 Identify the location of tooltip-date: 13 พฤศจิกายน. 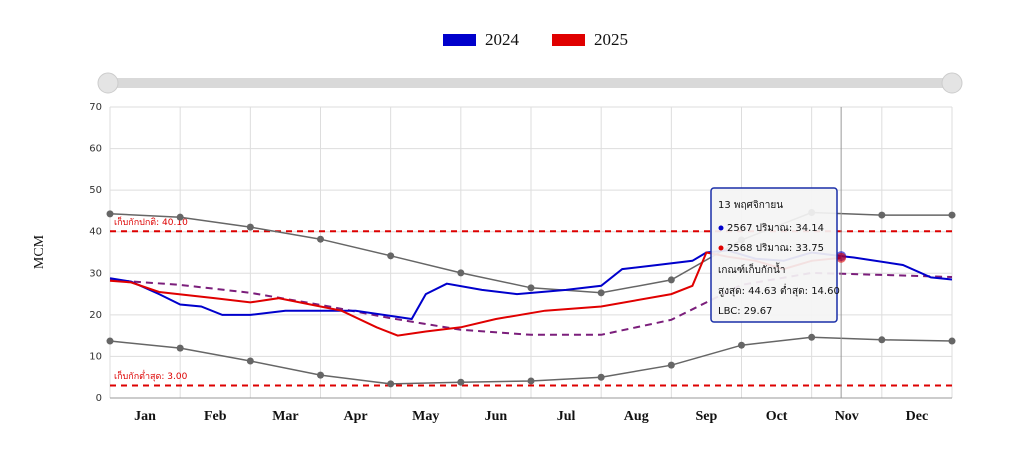
(750, 205).